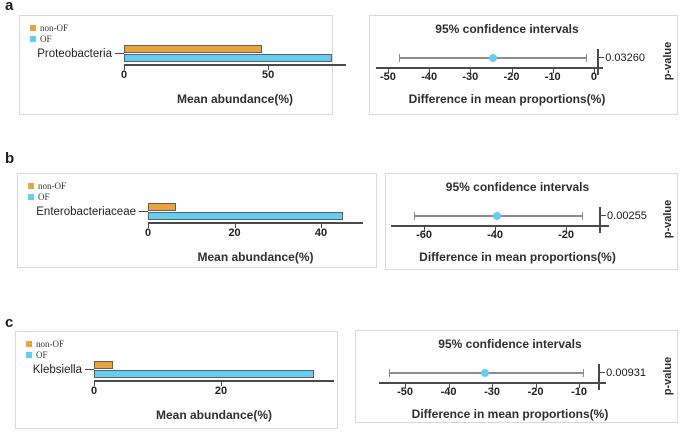  What do you see at coordinates (57, 370) in the screenshot?
I see `feature-label: Klebsiella` at bounding box center [57, 370].